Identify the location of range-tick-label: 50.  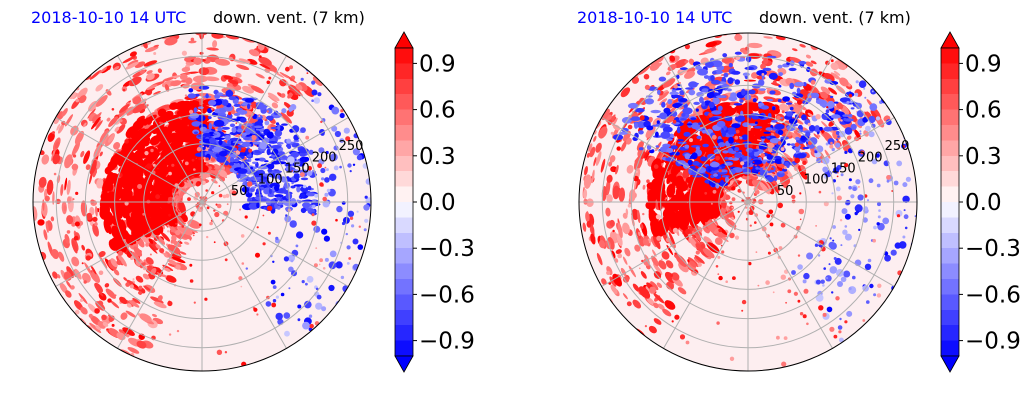
(239, 191).